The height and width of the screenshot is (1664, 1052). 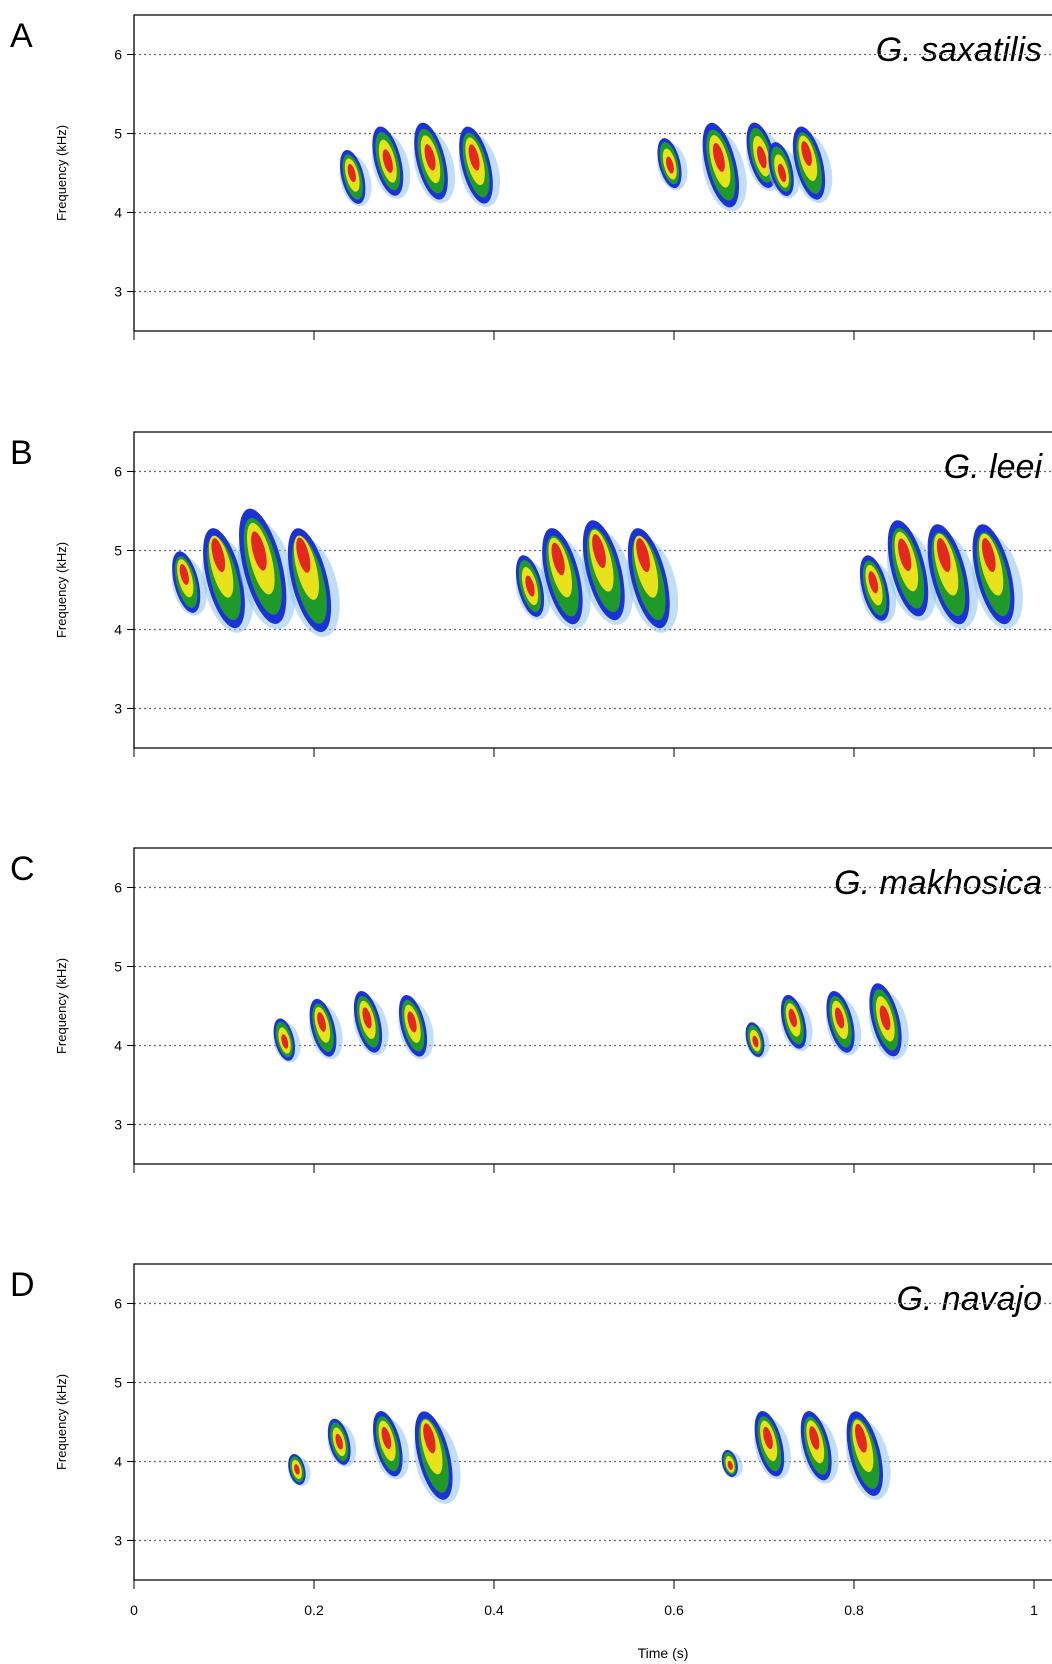 What do you see at coordinates (1034, 1610) in the screenshot?
I see `x-tick-label: 1` at bounding box center [1034, 1610].